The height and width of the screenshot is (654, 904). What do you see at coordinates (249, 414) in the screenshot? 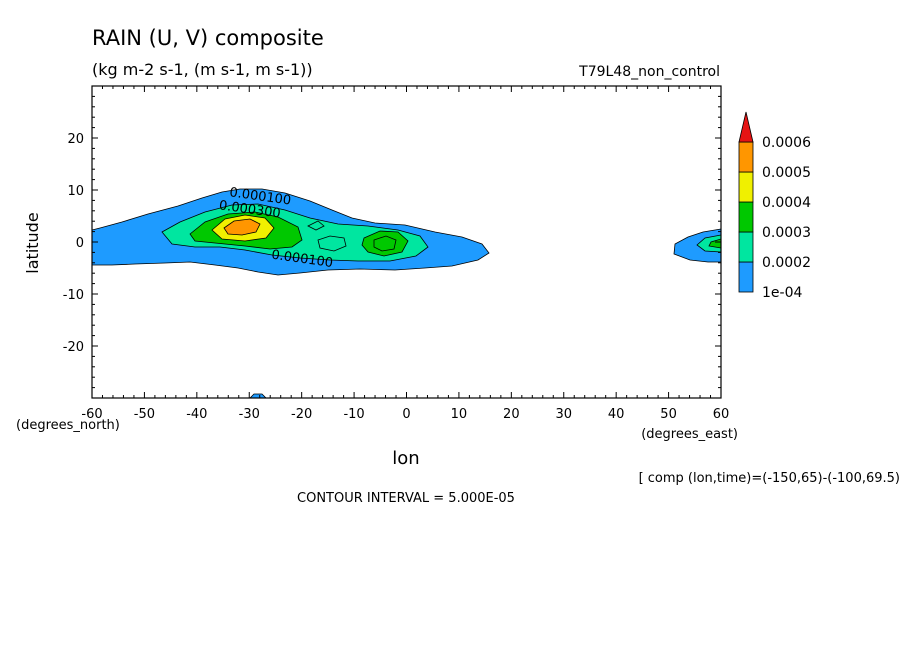
I see `x-tick-label: -30` at bounding box center [249, 414].